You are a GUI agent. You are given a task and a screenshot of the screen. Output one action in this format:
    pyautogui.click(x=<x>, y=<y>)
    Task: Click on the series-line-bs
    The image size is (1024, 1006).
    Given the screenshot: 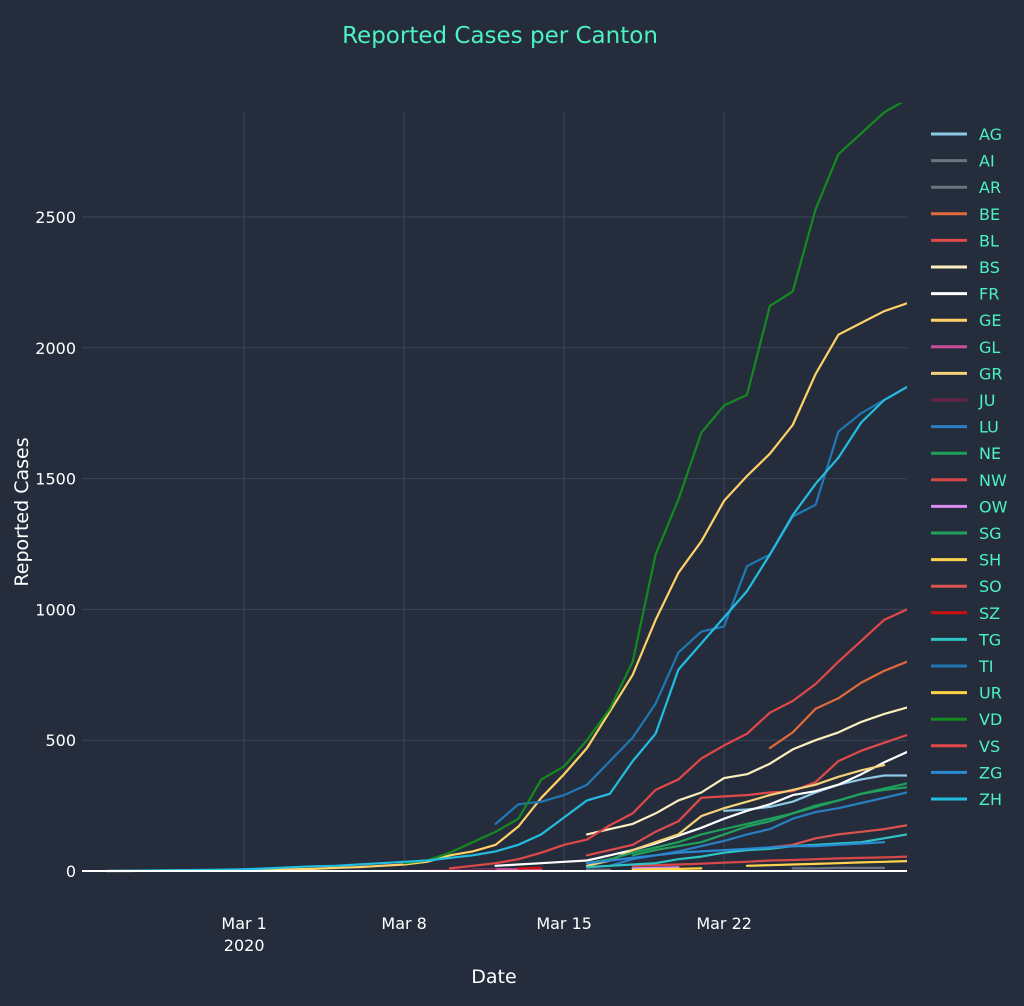 What is the action you would take?
    pyautogui.click(x=746, y=771)
    